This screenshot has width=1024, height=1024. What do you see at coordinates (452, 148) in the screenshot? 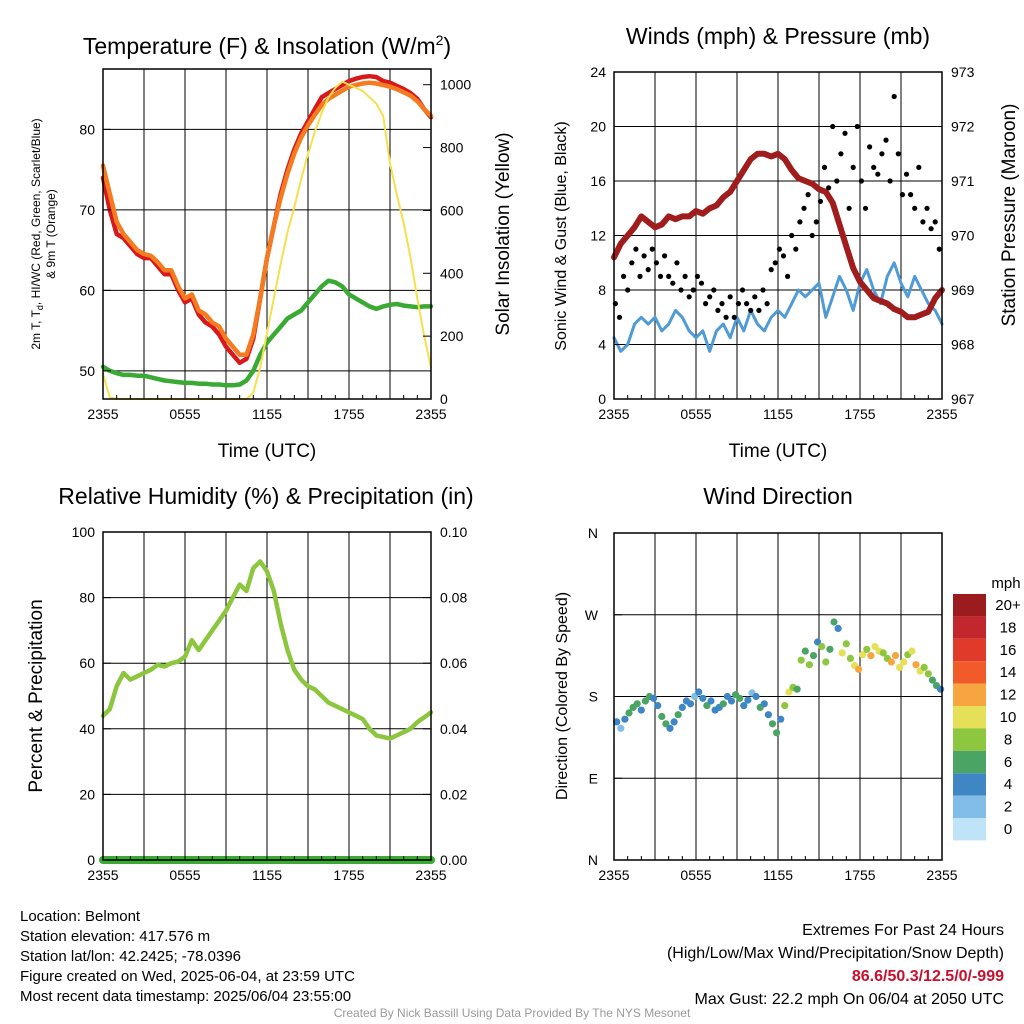
I see `y-right-tick-label: 800` at bounding box center [452, 148].